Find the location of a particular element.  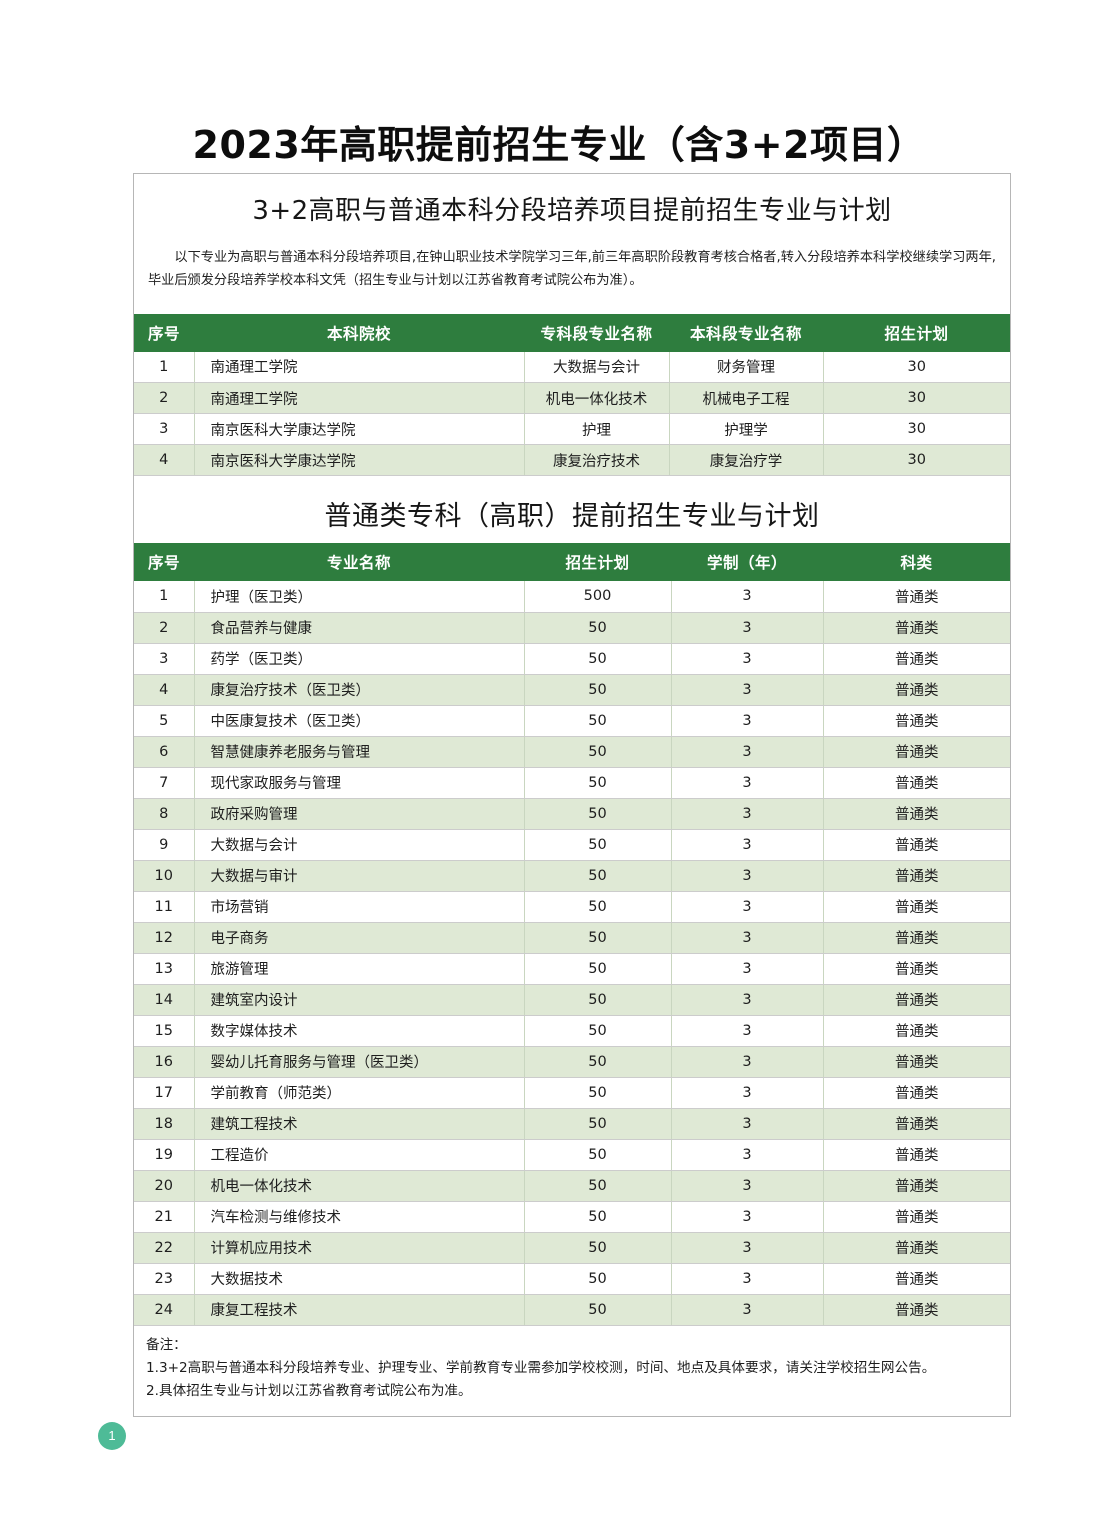

cell-zhuanke-major: 护理 is located at coordinates (597, 429).